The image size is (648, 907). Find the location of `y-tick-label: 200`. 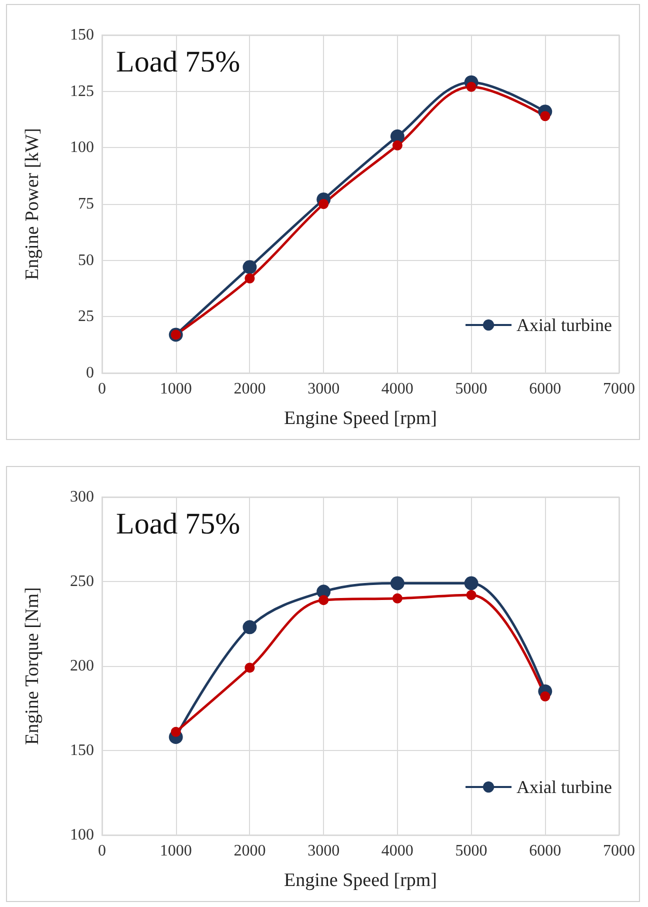

y-tick-label: 200 is located at coordinates (82, 666).